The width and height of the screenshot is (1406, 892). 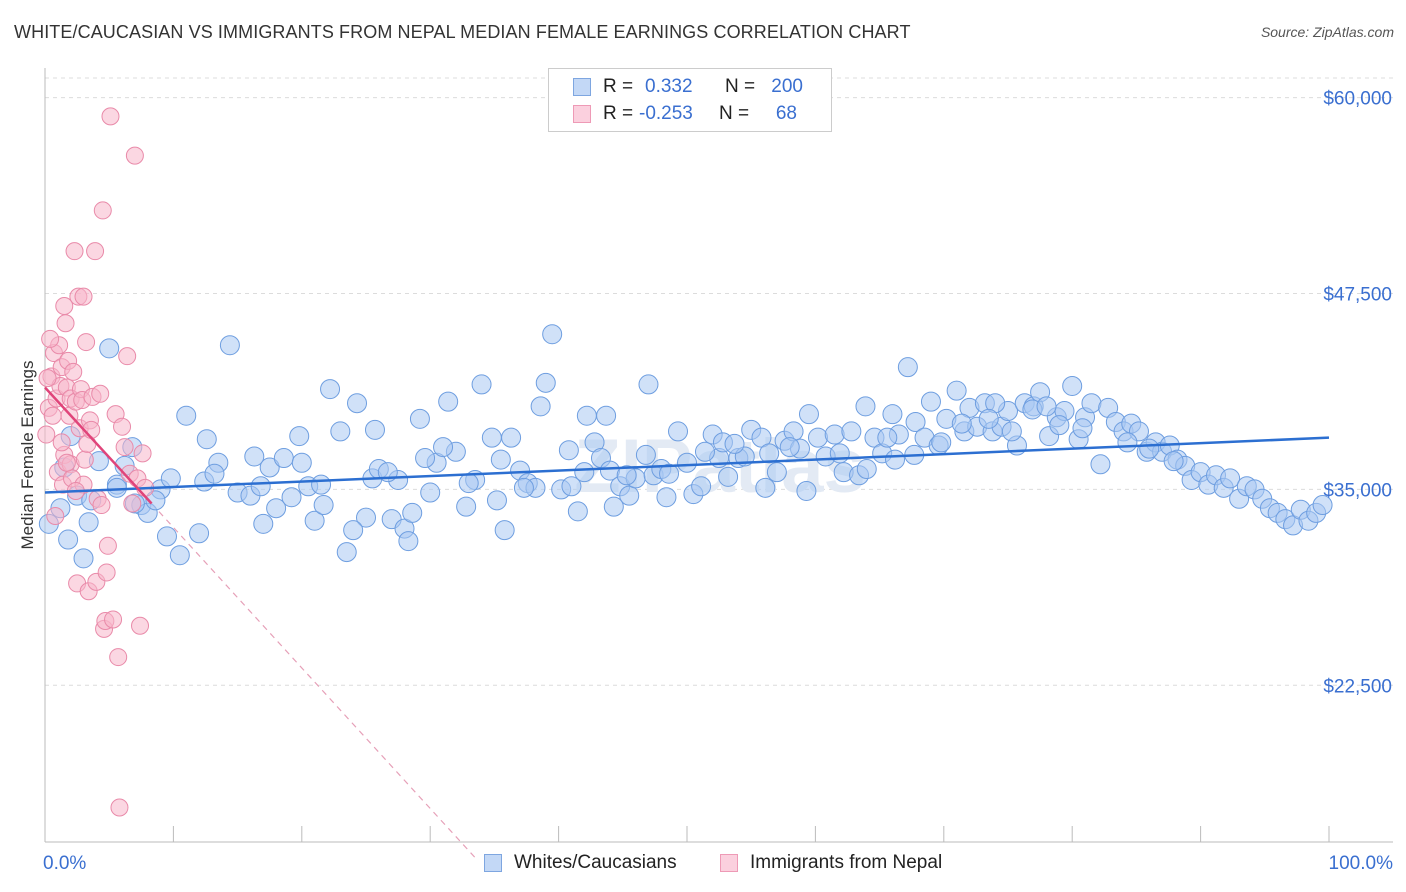 I want to click on nepal-trend-line, so click(x=98, y=445).